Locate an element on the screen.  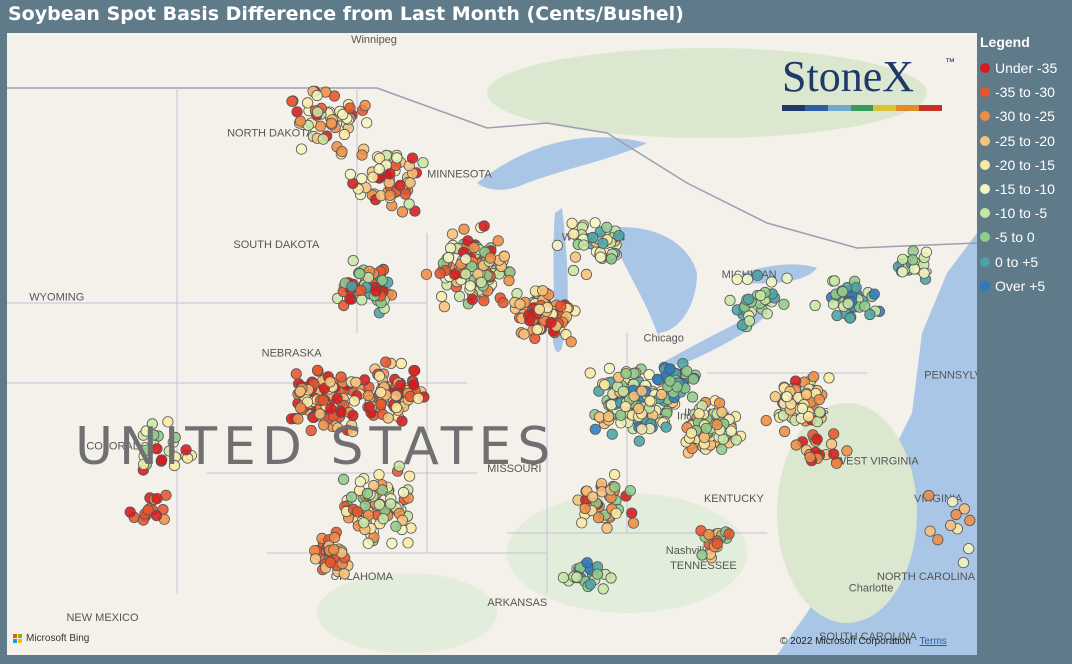
legend-item: -35 to -30 is located at coordinates (1025, 92).